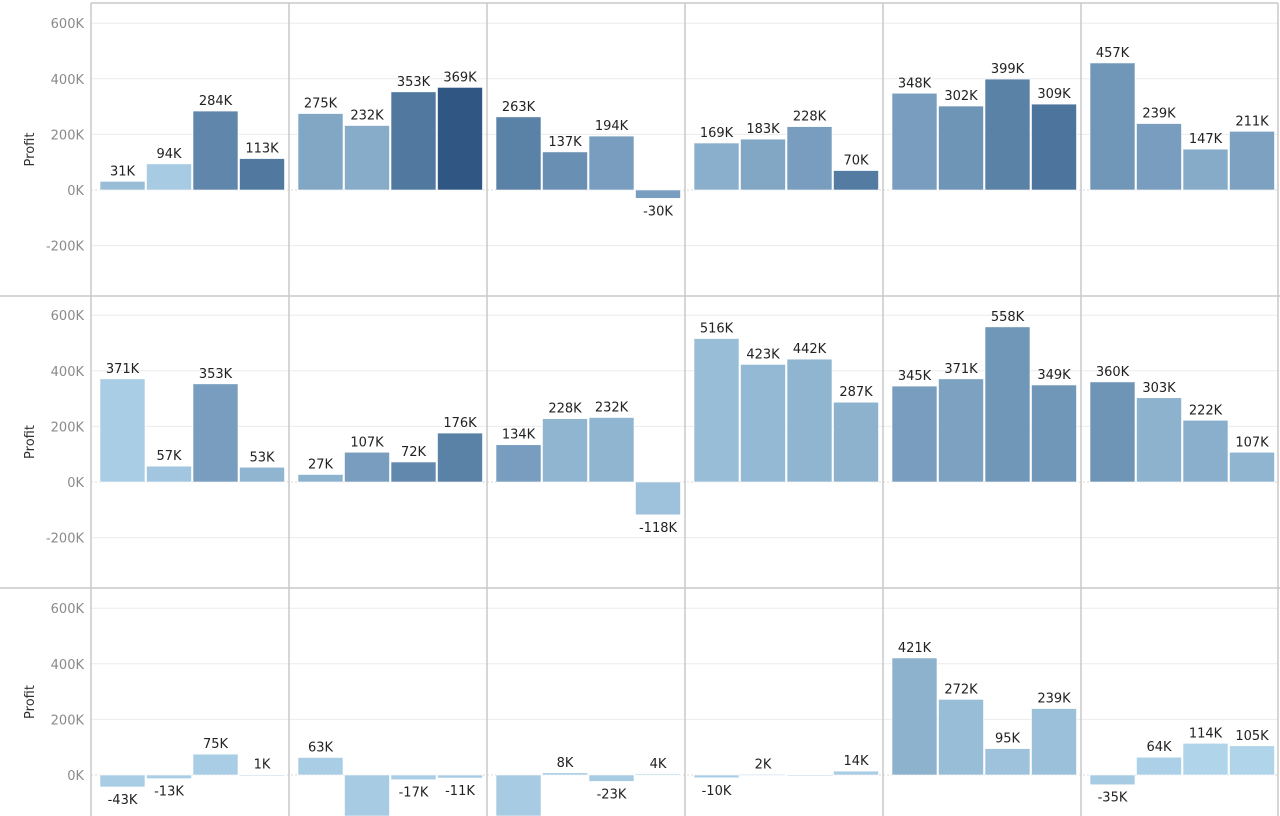 This screenshot has width=1280, height=816. What do you see at coordinates (856, 761) in the screenshot?
I see `data-label: 14K` at bounding box center [856, 761].